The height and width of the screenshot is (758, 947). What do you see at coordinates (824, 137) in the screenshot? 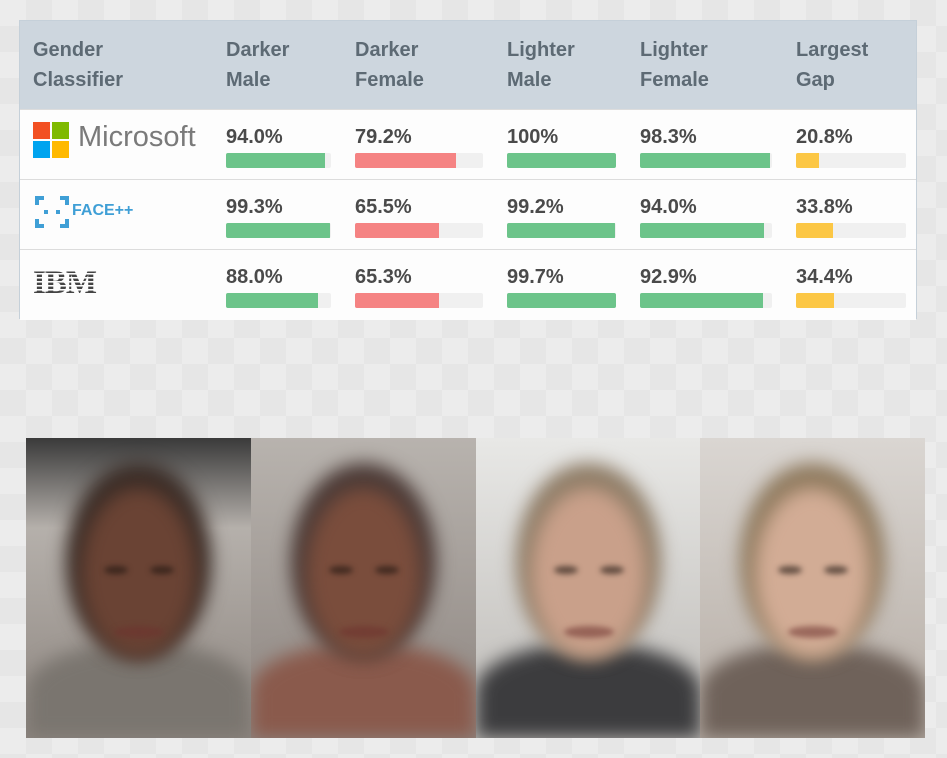
I see `cell-value: 20.8%` at bounding box center [824, 137].